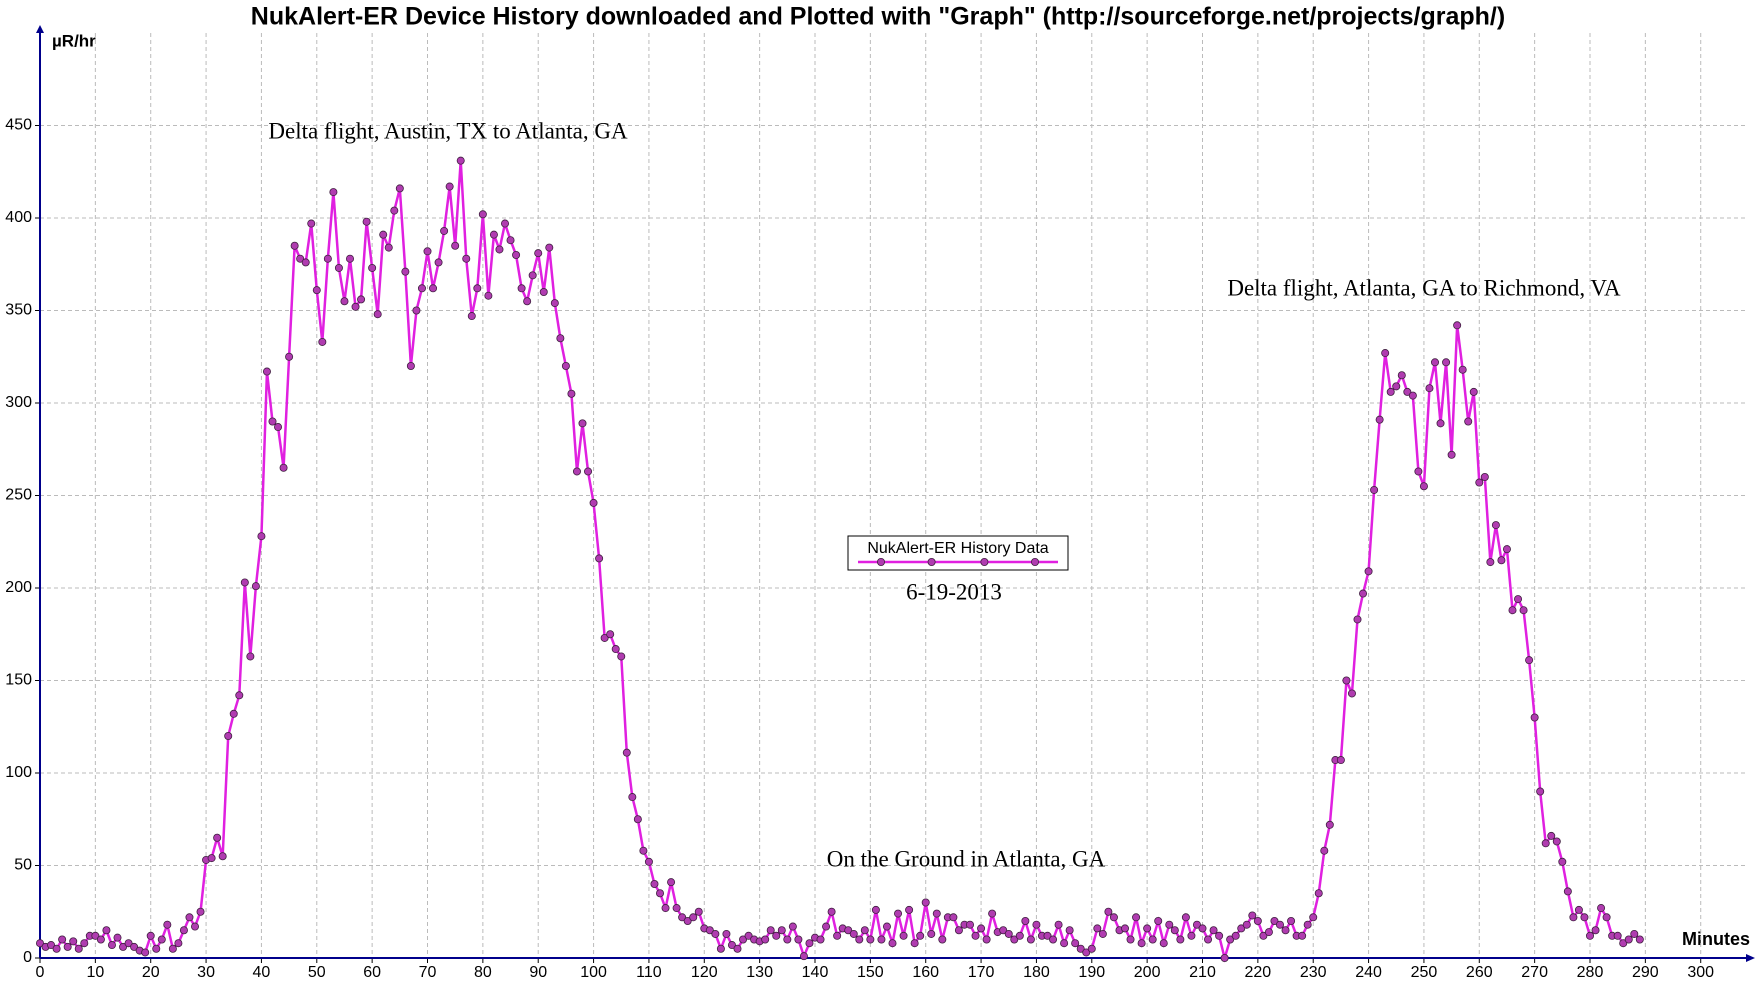 Image resolution: width=1756 pixels, height=983 pixels. I want to click on x-tick-label: 230, so click(1313, 972).